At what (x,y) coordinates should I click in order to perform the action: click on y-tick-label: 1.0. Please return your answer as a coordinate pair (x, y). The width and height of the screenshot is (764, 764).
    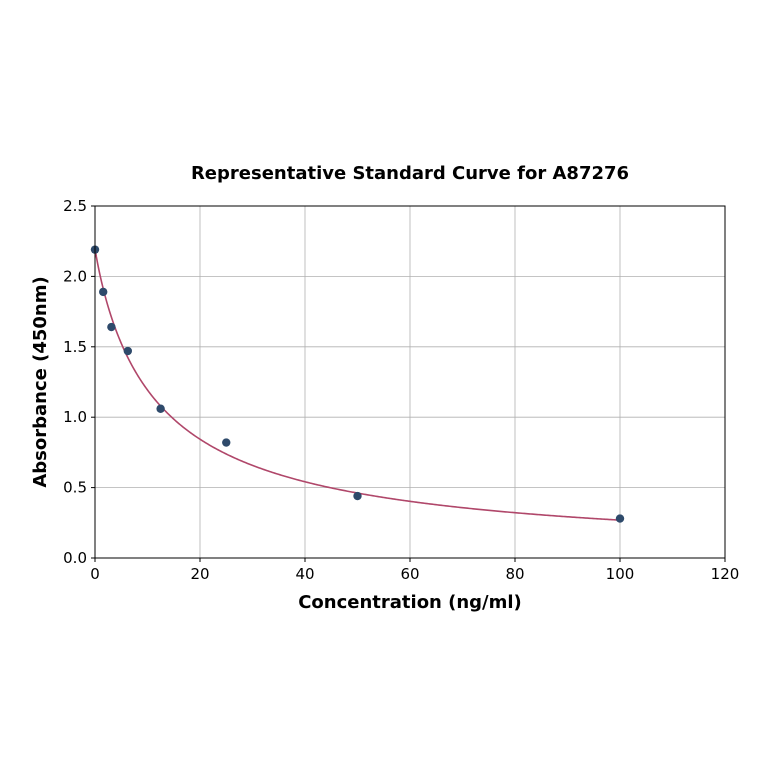
    Looking at the image, I should click on (75, 417).